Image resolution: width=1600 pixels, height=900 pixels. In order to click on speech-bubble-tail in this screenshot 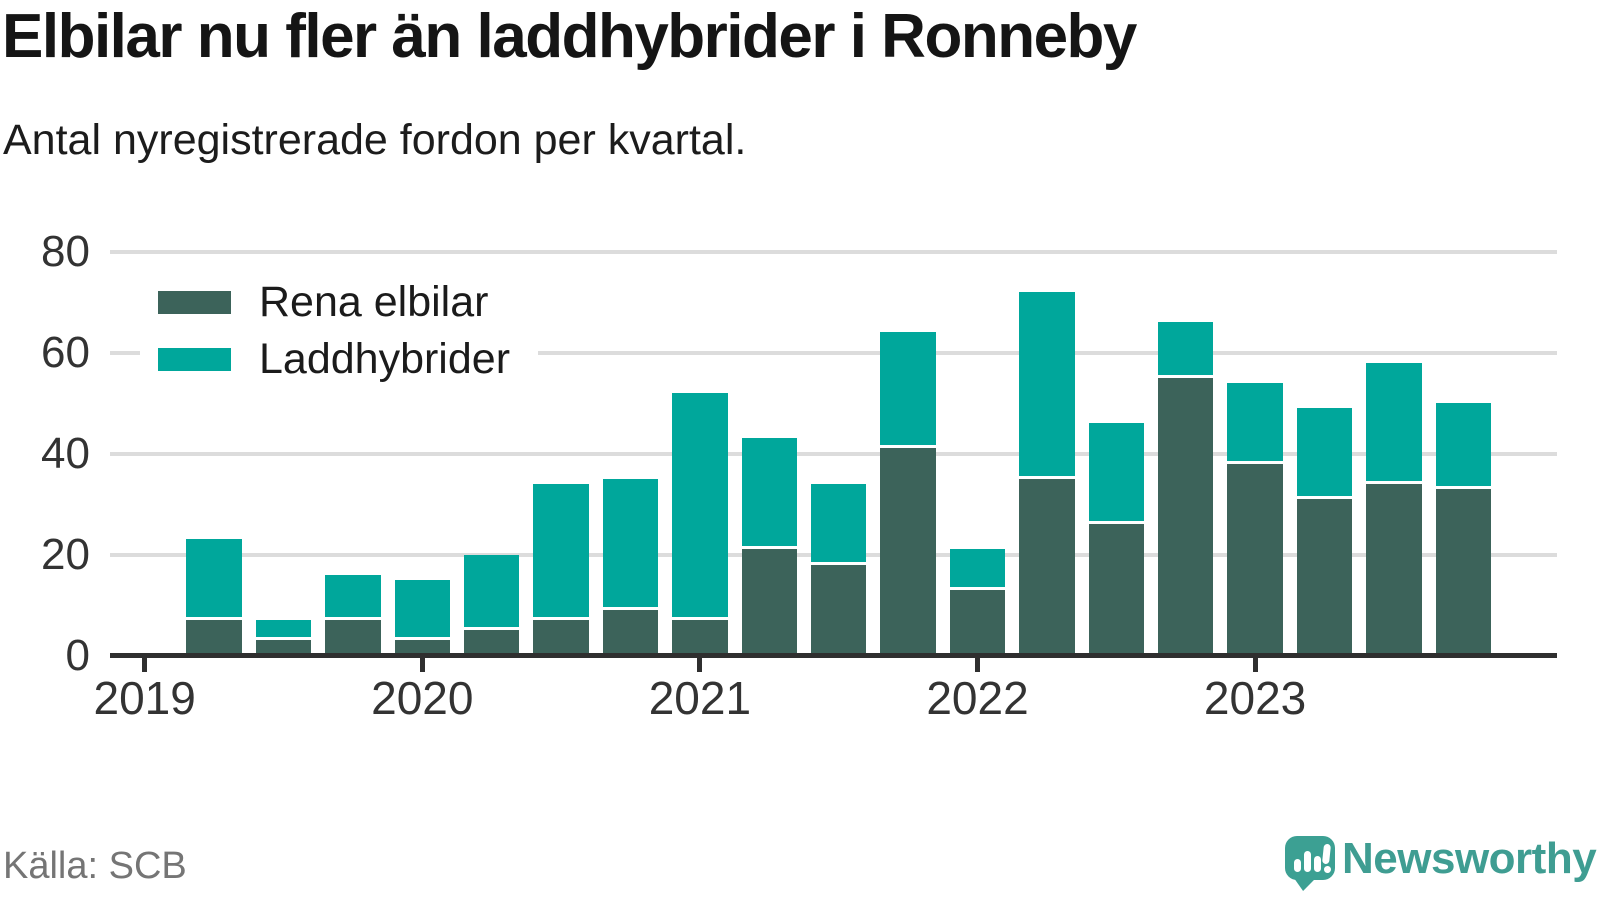, I will do `click(1304, 884)`.